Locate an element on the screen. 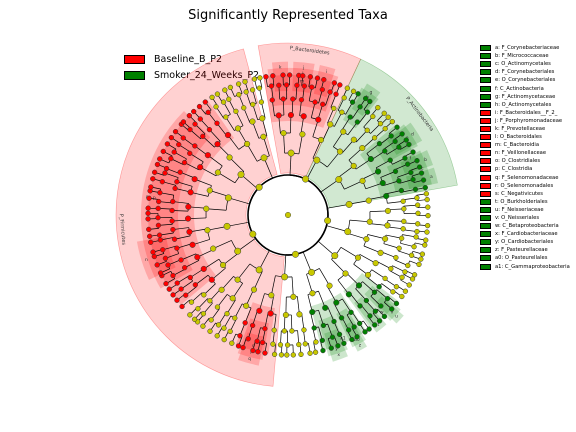  clade-legend-item: c: O_Actinomycetales is located at coordinates (525, 64).